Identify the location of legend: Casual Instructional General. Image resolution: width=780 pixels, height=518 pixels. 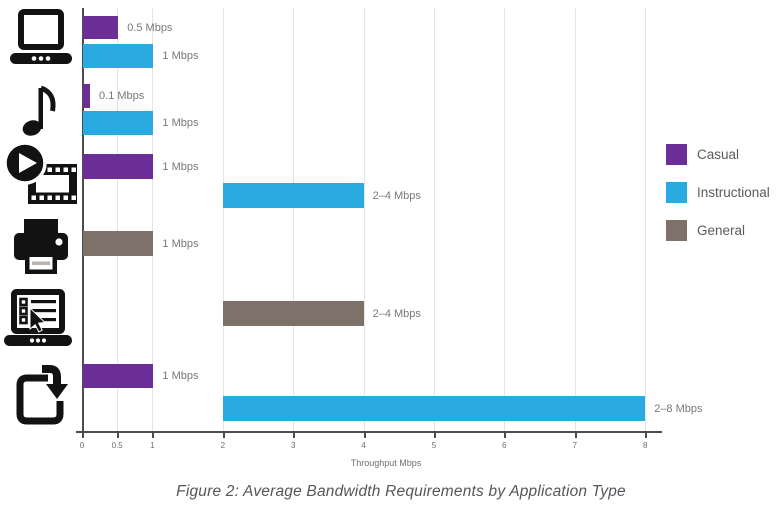
(718, 201).